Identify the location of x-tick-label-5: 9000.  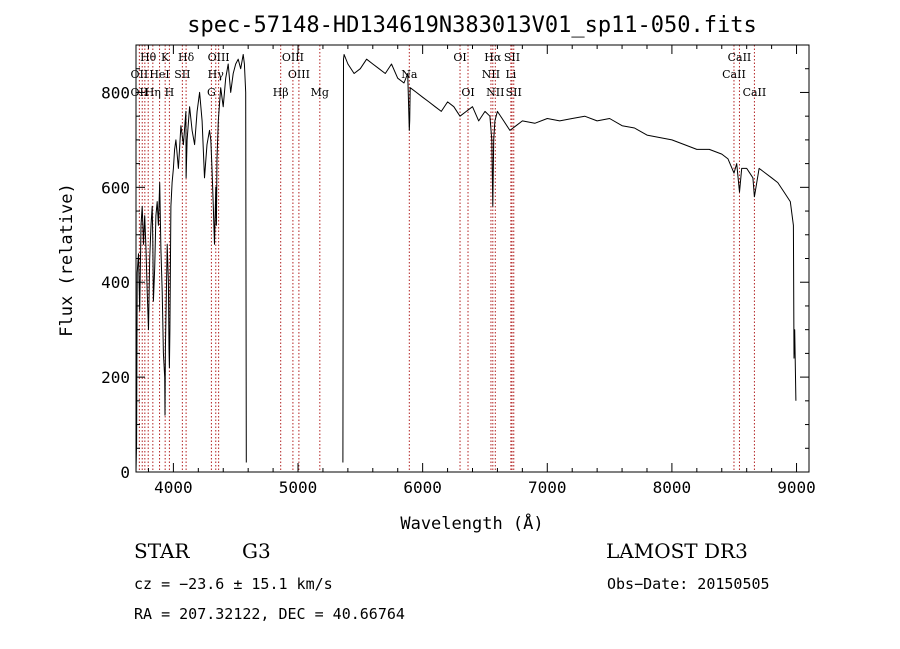
(796, 487).